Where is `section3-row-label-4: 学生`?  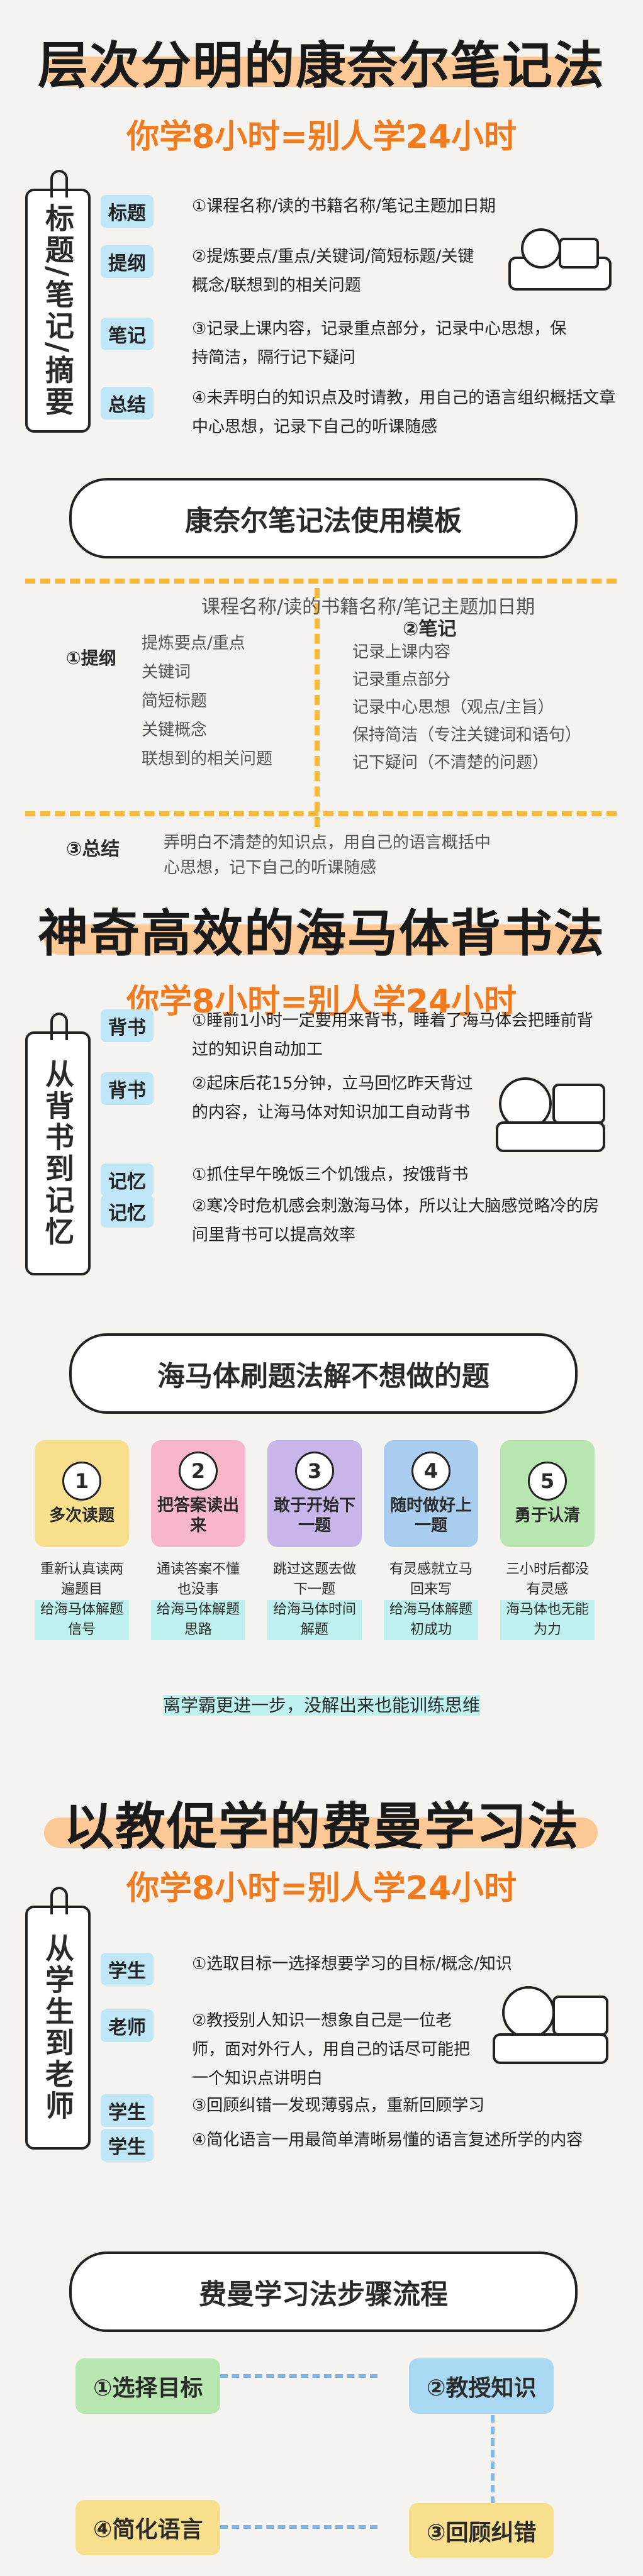 section3-row-label-4: 学生 is located at coordinates (127, 2145).